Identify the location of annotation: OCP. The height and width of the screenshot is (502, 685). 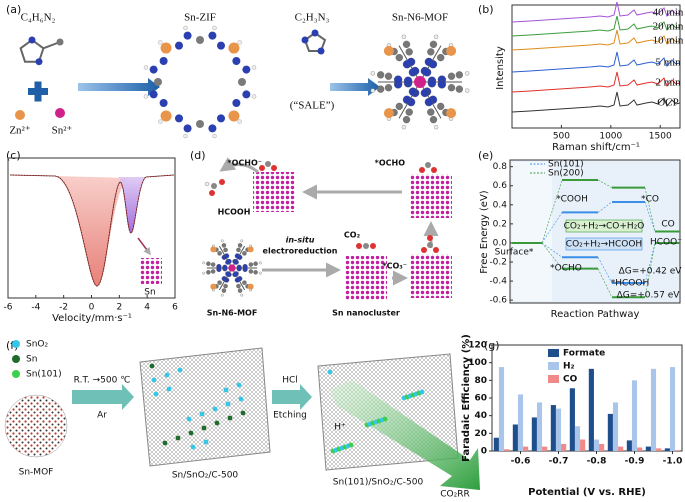
(667, 103).